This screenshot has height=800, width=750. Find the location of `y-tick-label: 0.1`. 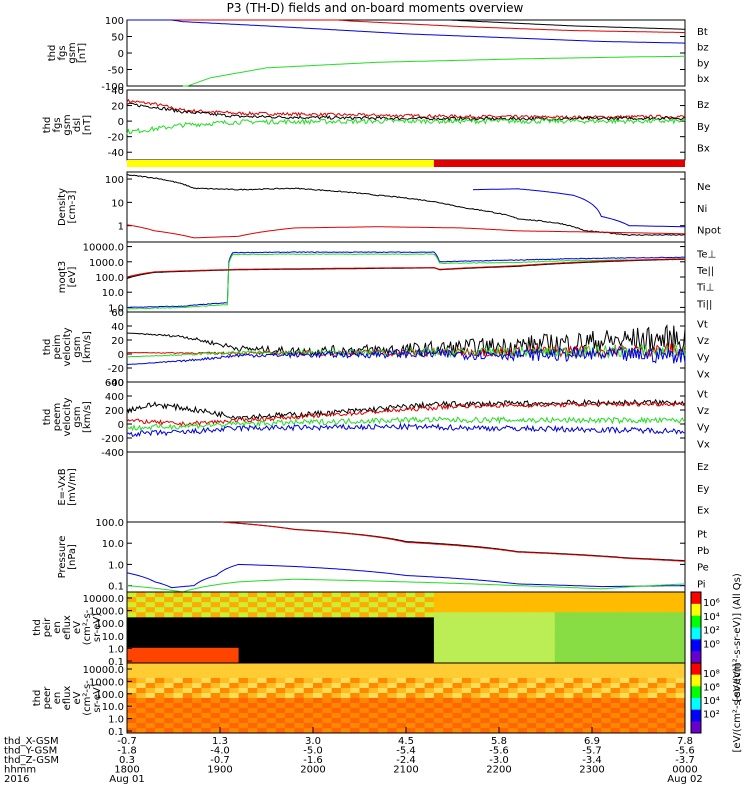

y-tick-label: 0.1 is located at coordinates (116, 732).